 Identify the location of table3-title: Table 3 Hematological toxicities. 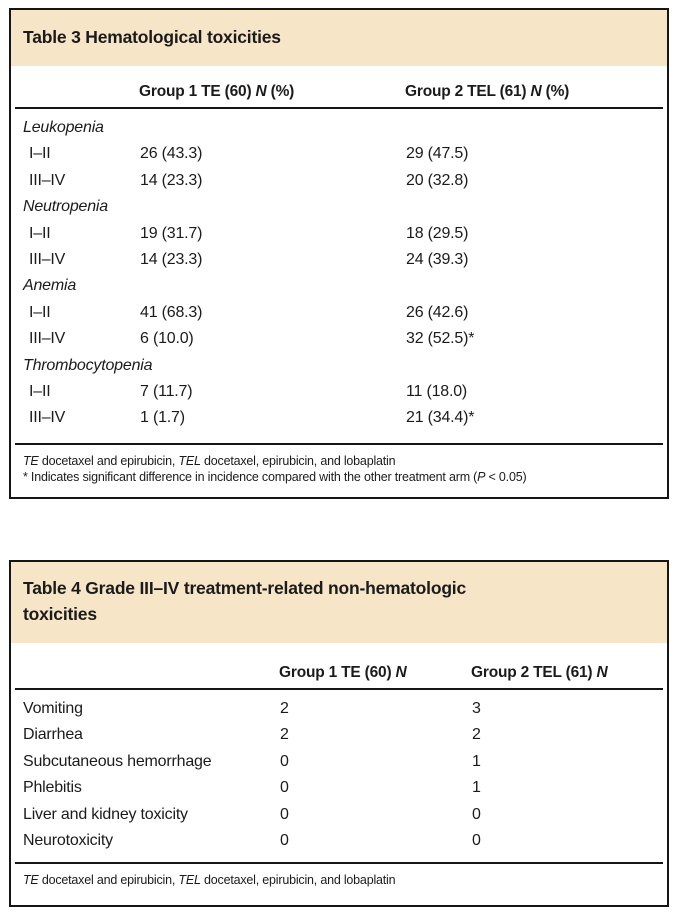
(339, 38).